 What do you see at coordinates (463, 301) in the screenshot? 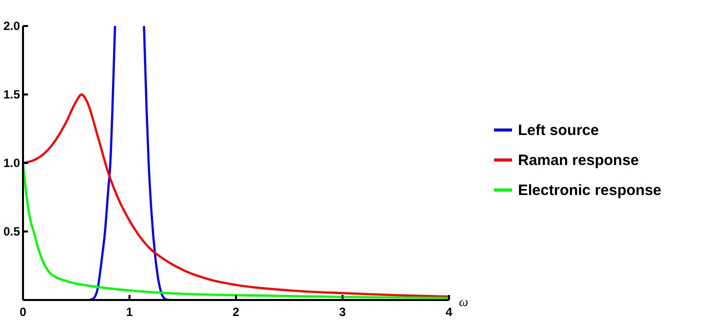
I see `x-axis-title: ω` at bounding box center [463, 301].